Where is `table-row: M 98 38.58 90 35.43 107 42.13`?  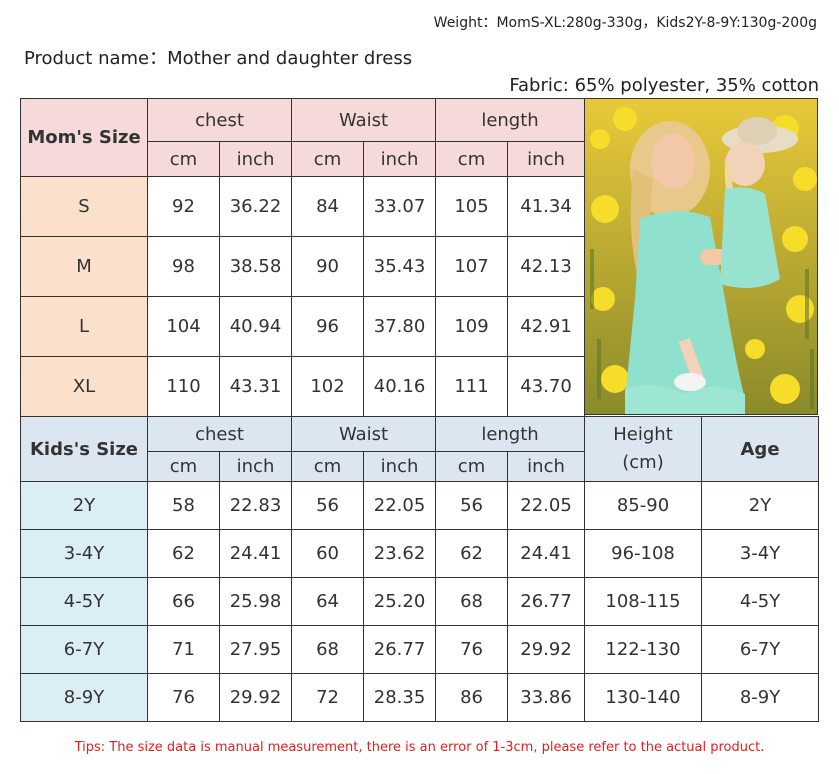 table-row: M 98 38.58 90 35.43 107 42.13 is located at coordinates (303, 266).